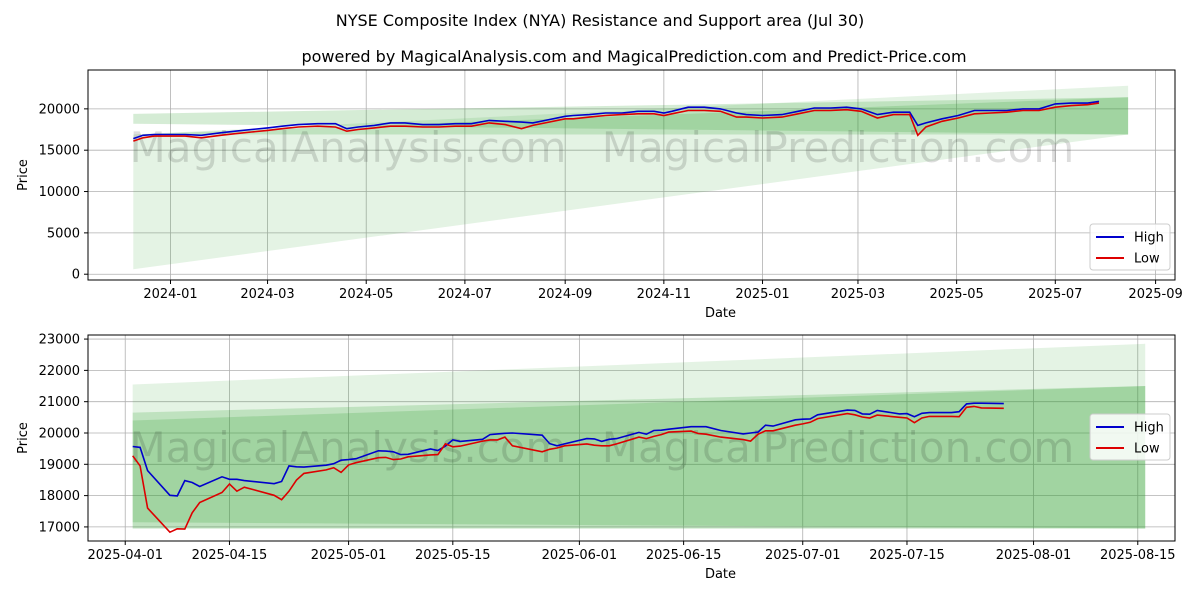 The image size is (1200, 600). What do you see at coordinates (1055, 294) in the screenshot?
I see `x-tick-label: 2025-07` at bounding box center [1055, 294].